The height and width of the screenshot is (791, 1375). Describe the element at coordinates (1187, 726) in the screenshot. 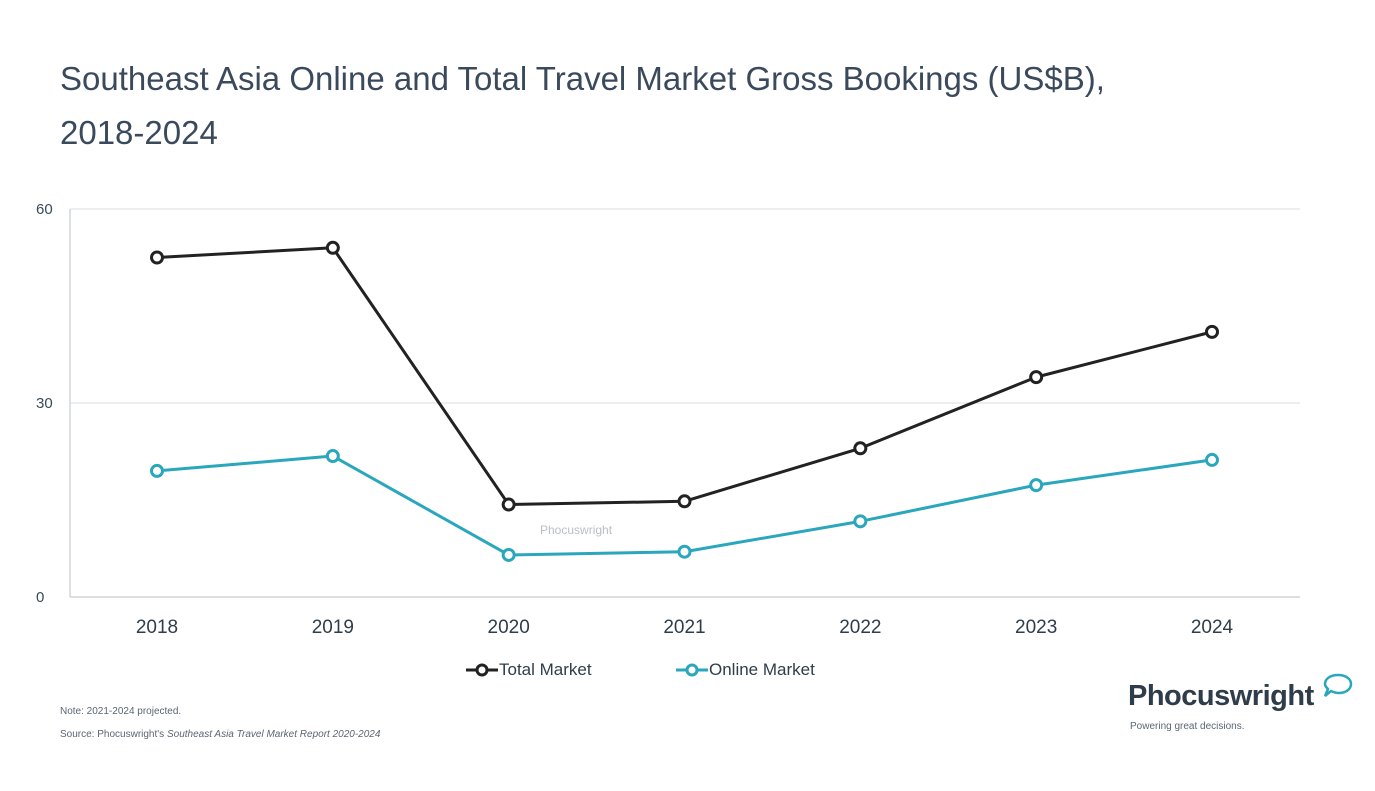

I see `brand-tagline: Powering great decisions.` at that location.